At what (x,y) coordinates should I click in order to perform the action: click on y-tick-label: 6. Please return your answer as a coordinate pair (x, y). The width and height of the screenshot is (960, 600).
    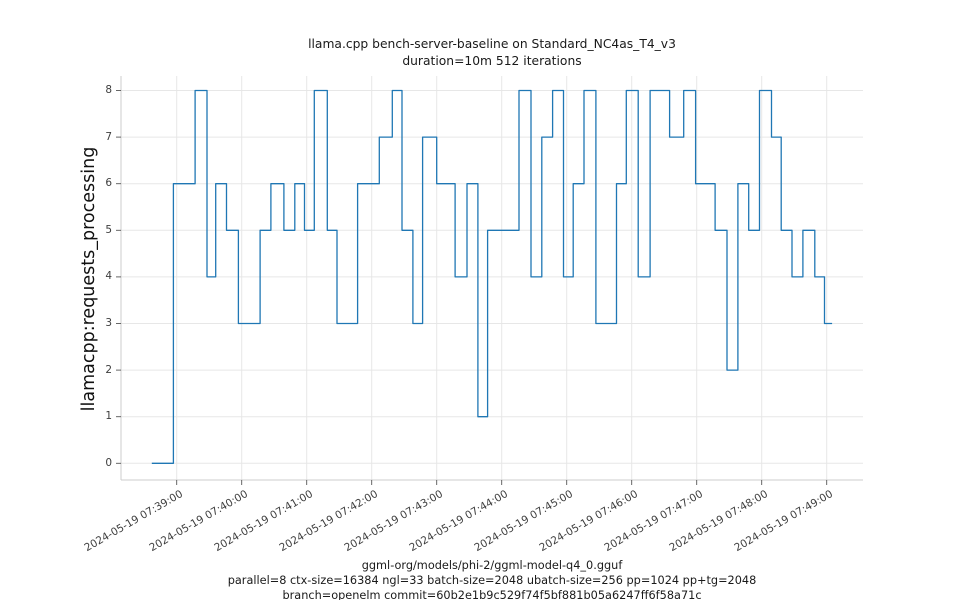
    Looking at the image, I should click on (108, 183).